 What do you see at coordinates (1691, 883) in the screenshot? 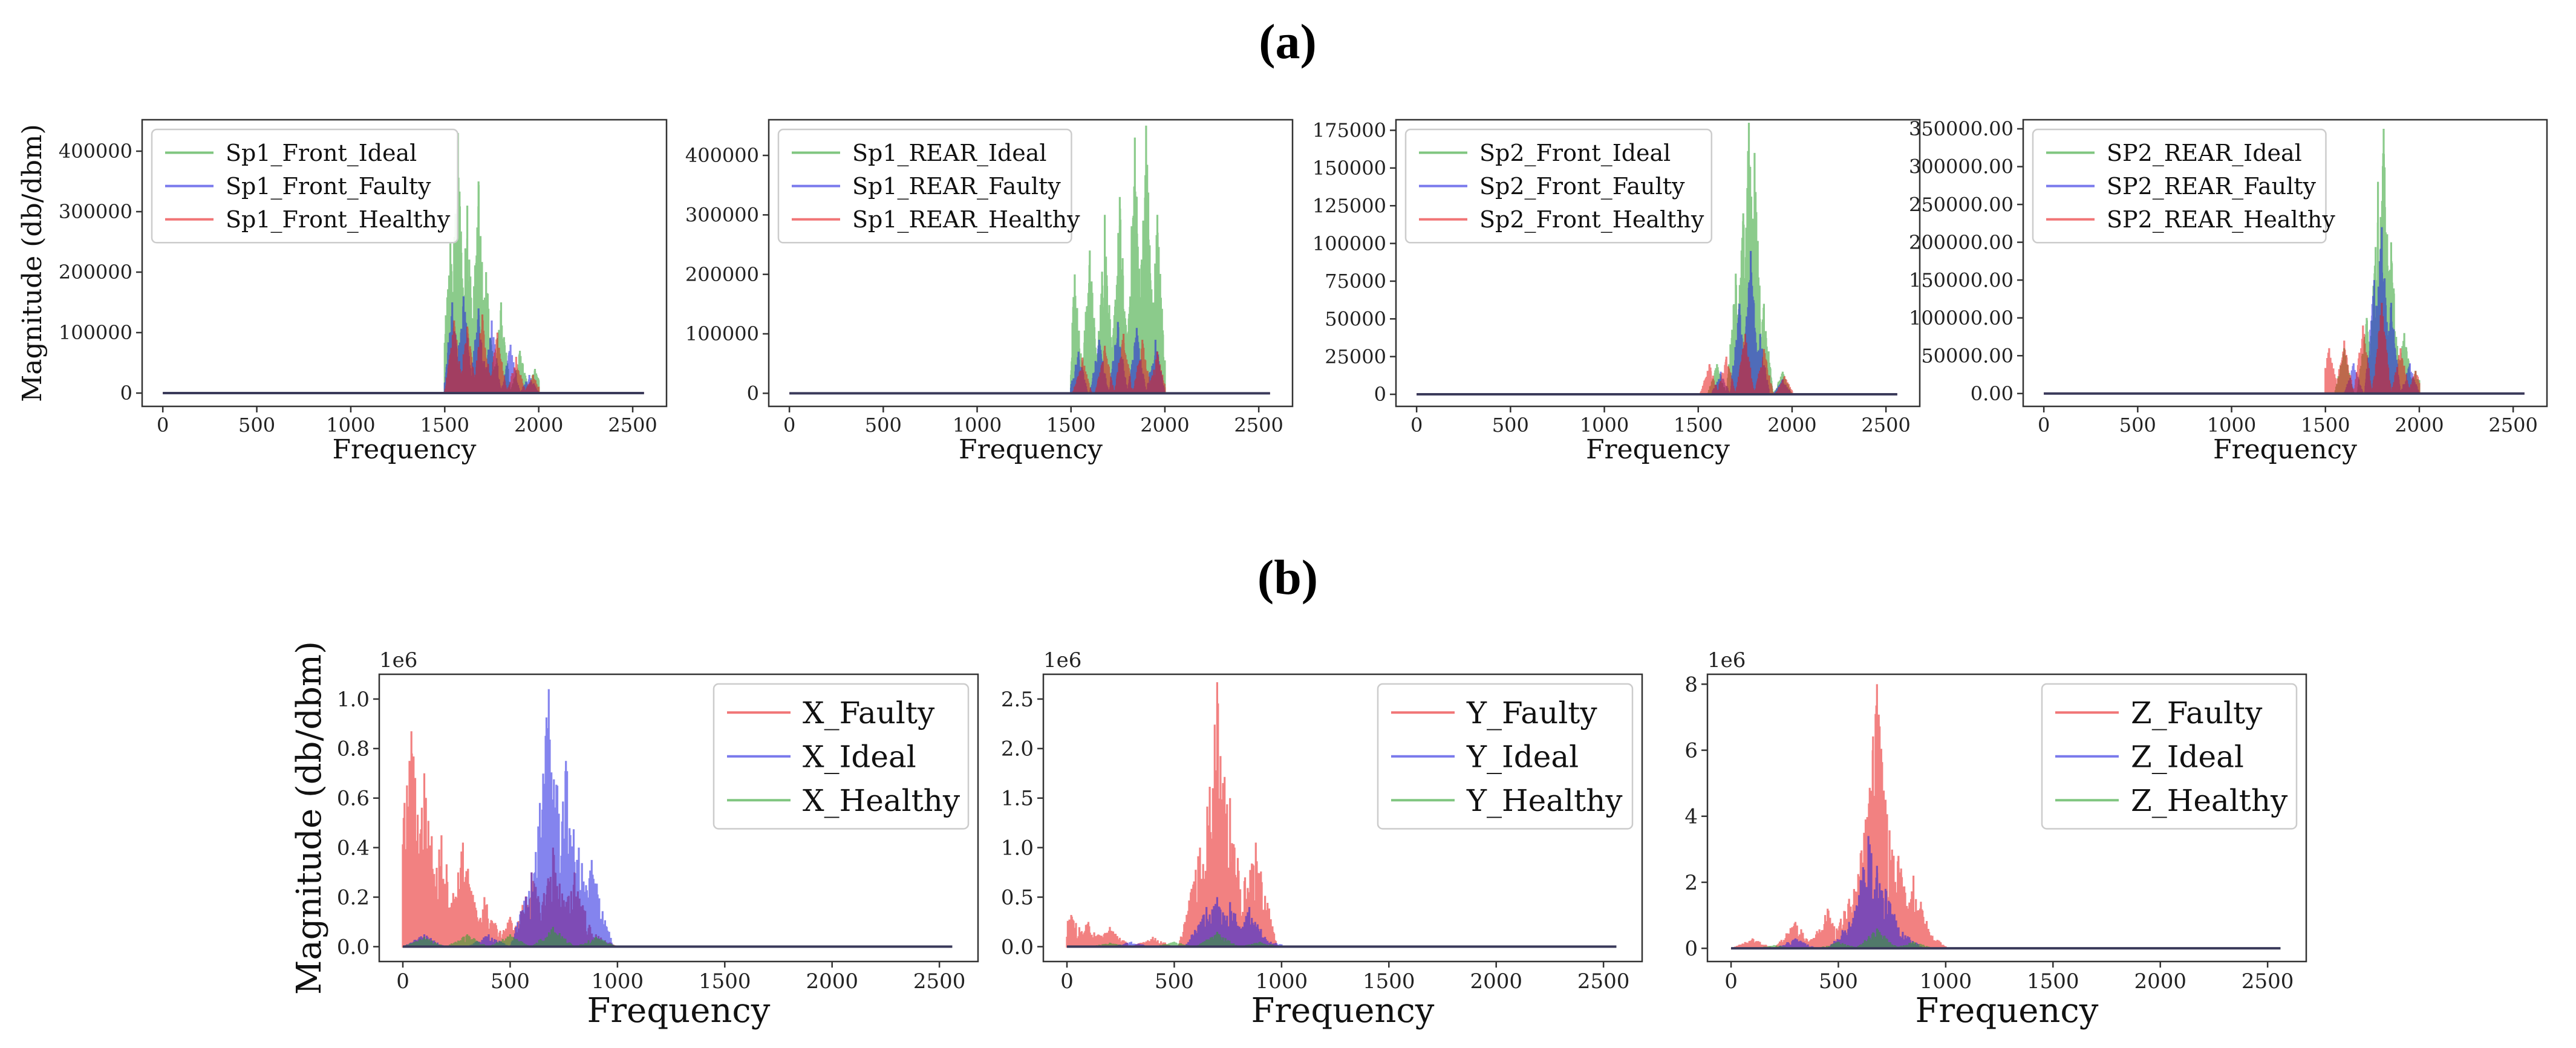
I see `y-tick-label: 2` at bounding box center [1691, 883].